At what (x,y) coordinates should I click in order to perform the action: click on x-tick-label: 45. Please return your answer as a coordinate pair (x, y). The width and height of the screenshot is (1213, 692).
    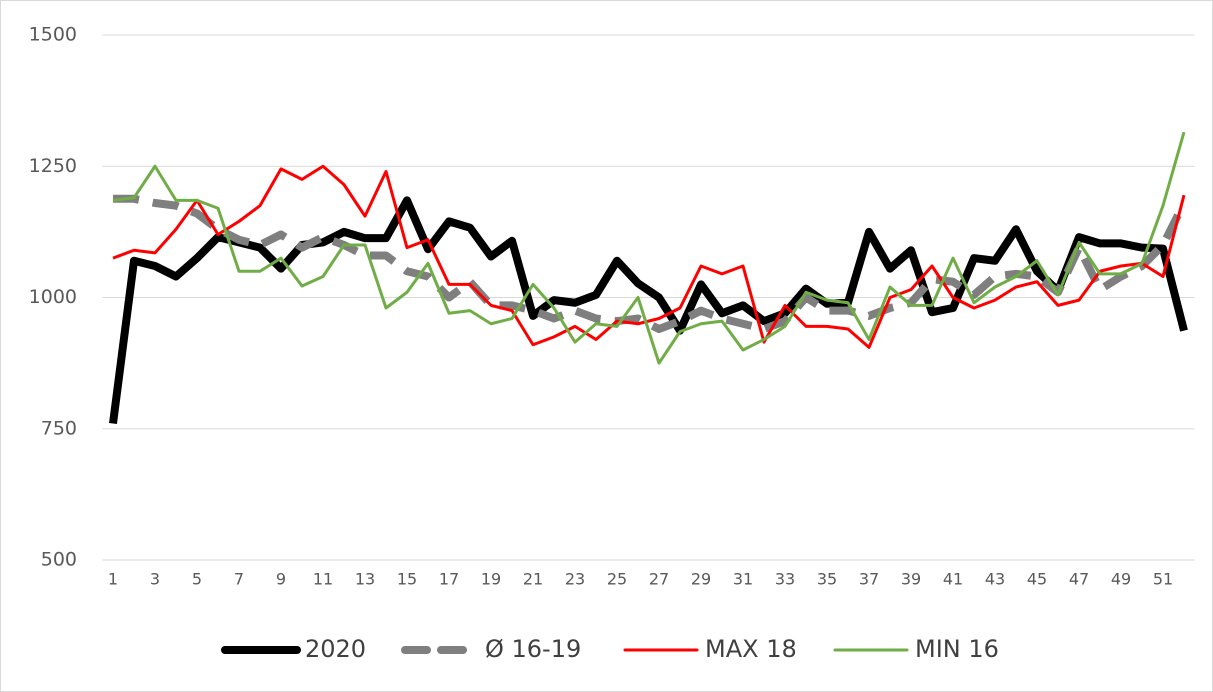
    Looking at the image, I should click on (1037, 579).